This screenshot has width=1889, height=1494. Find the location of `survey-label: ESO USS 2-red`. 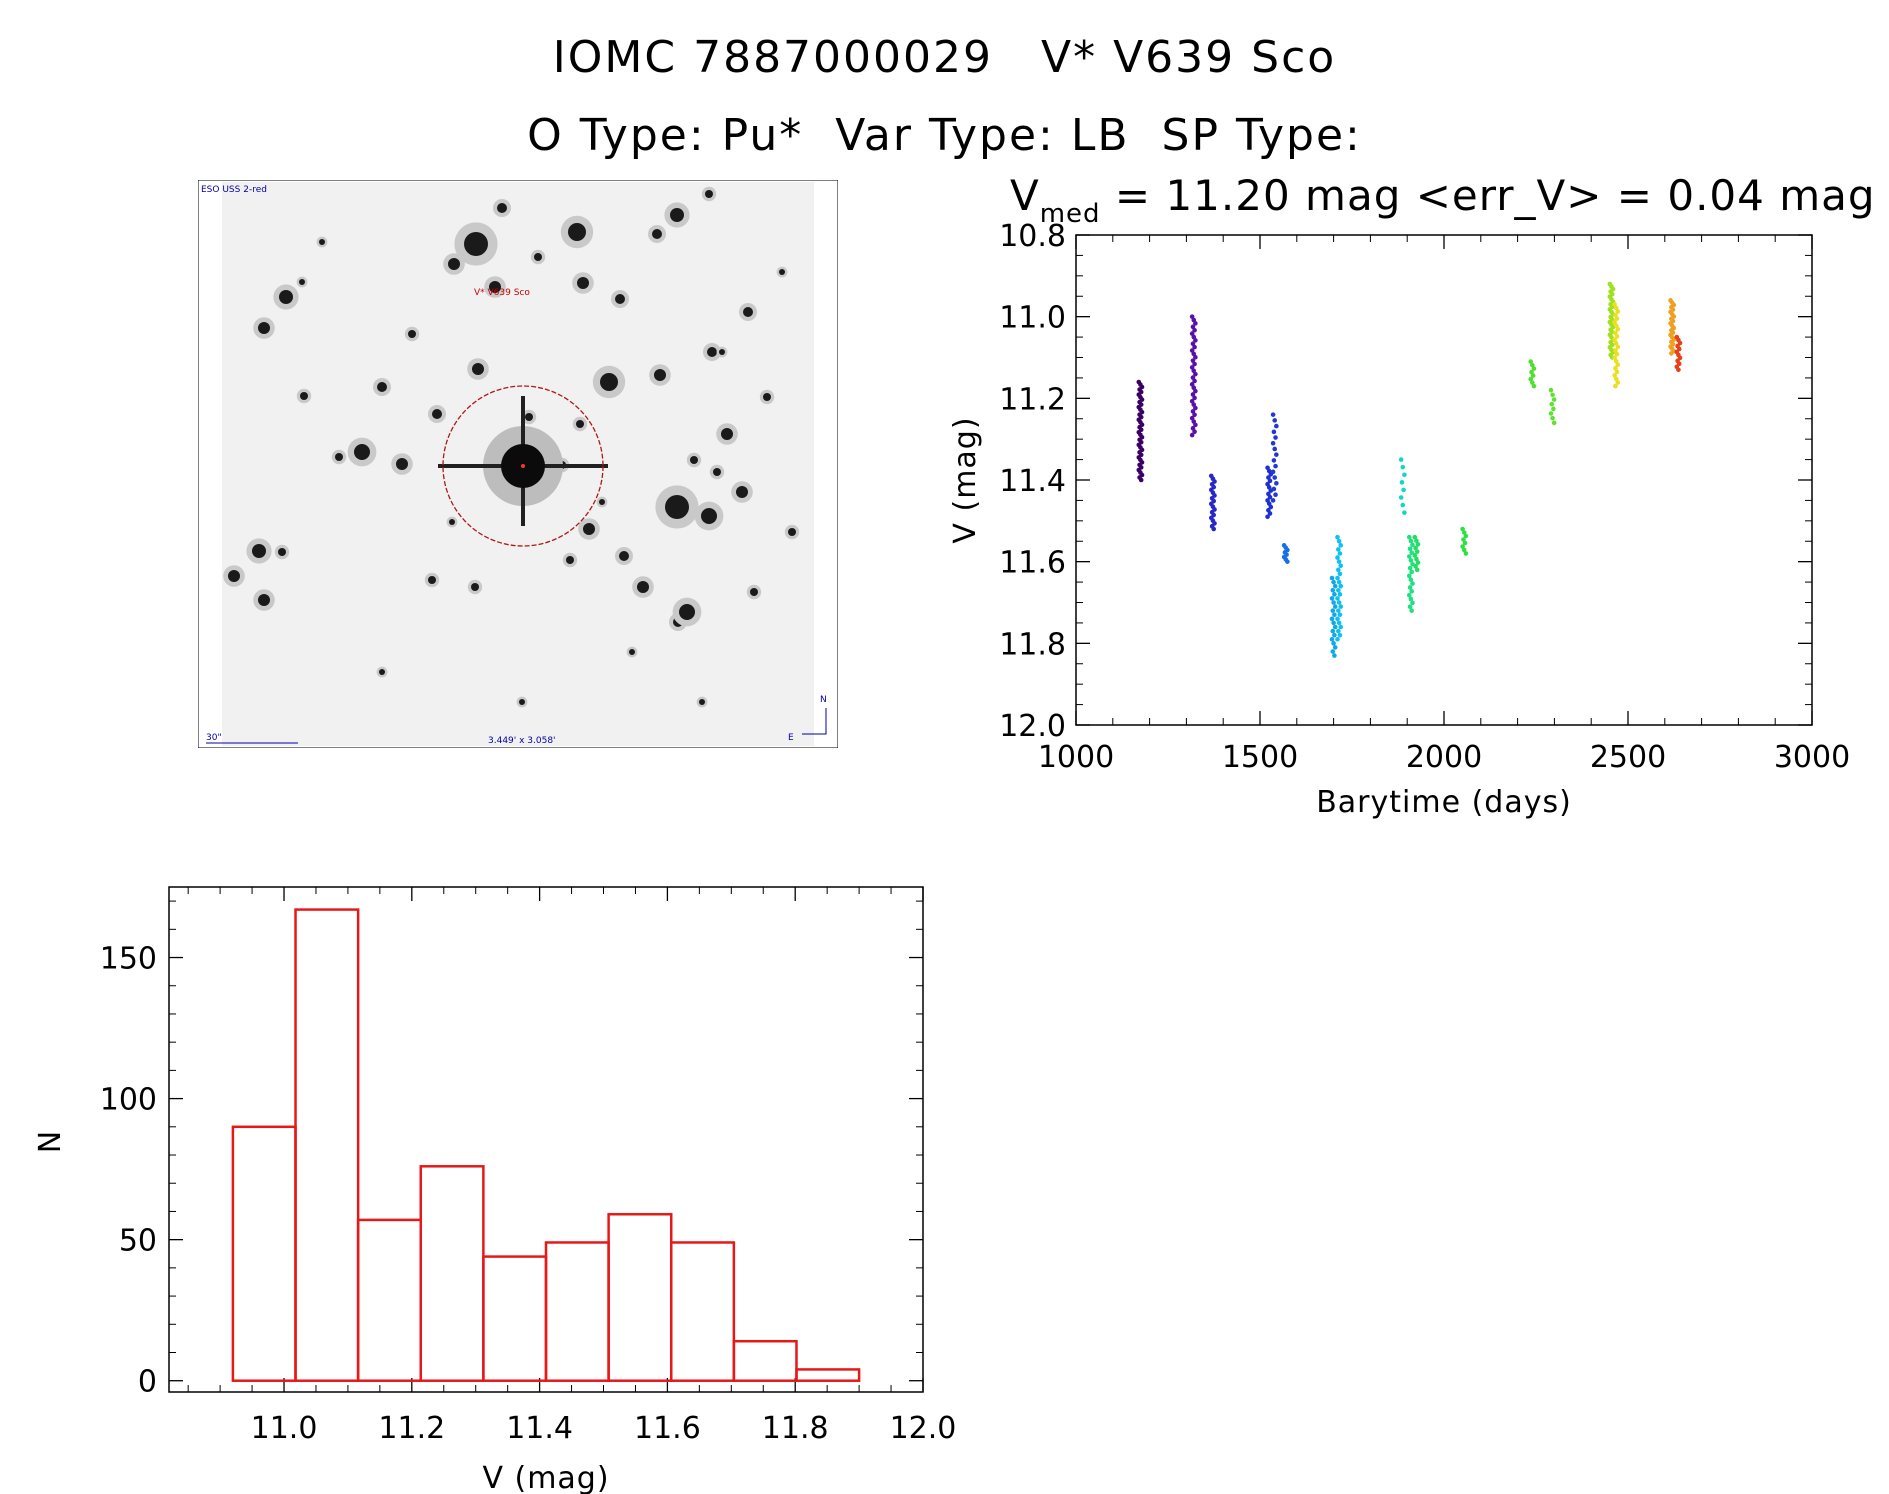

survey-label: ESO USS 2-red is located at coordinates (234, 190).